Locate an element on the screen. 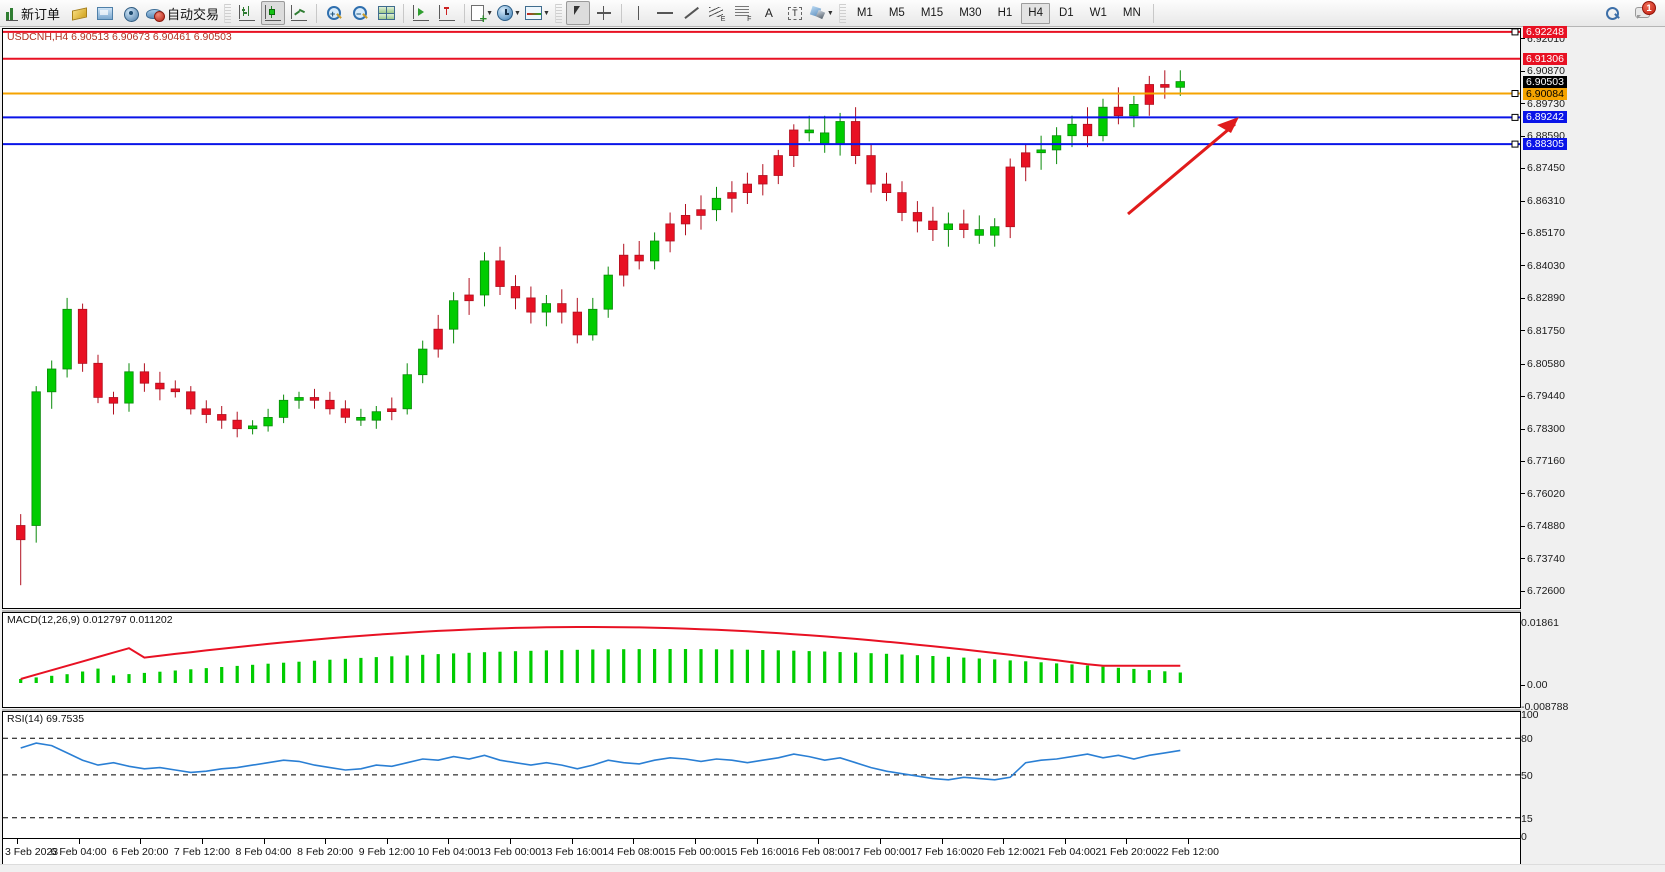 This screenshot has width=1665, height=872. search-button is located at coordinates (1612, 13).